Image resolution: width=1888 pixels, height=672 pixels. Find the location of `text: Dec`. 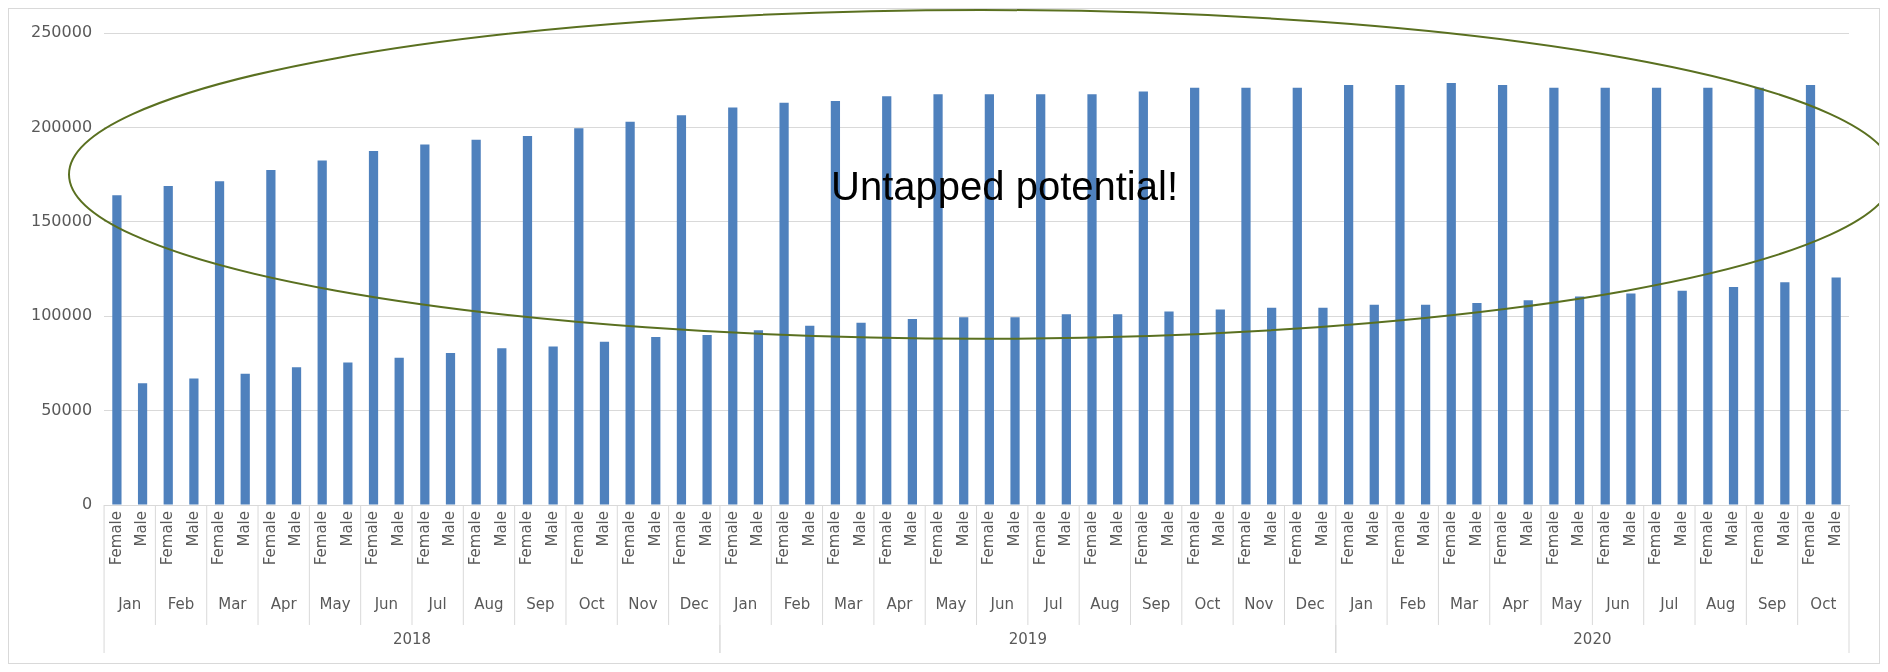

text: Dec is located at coordinates (1310, 603).